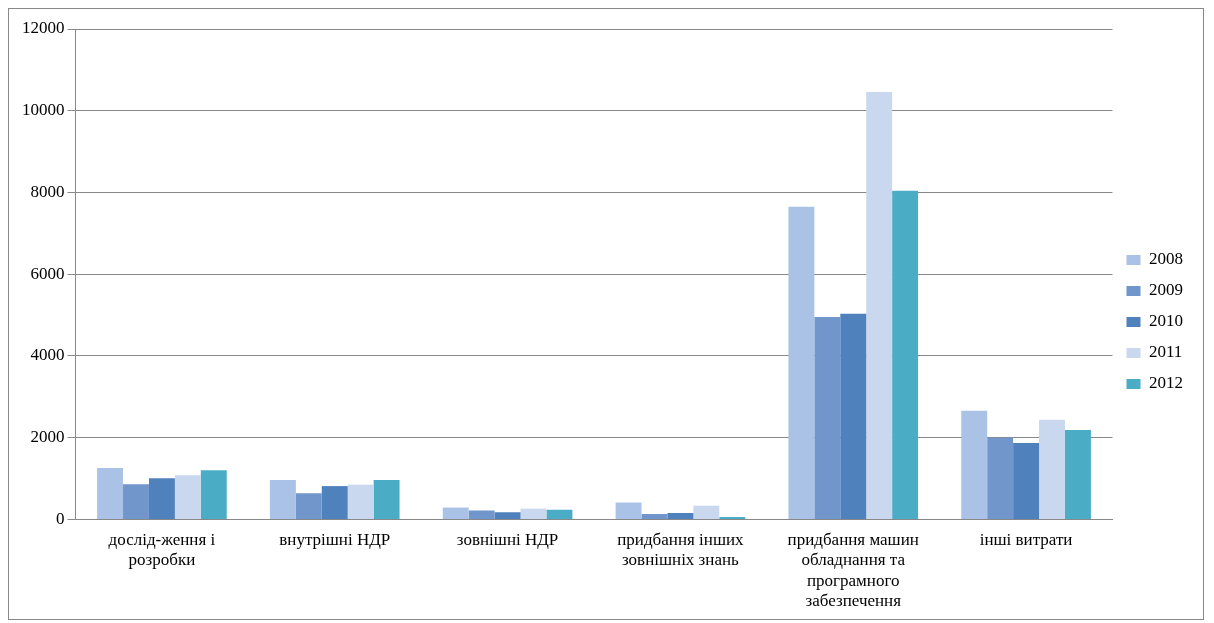  Describe the element at coordinates (1166, 259) in the screenshot. I see `legend-label: 2008` at that location.